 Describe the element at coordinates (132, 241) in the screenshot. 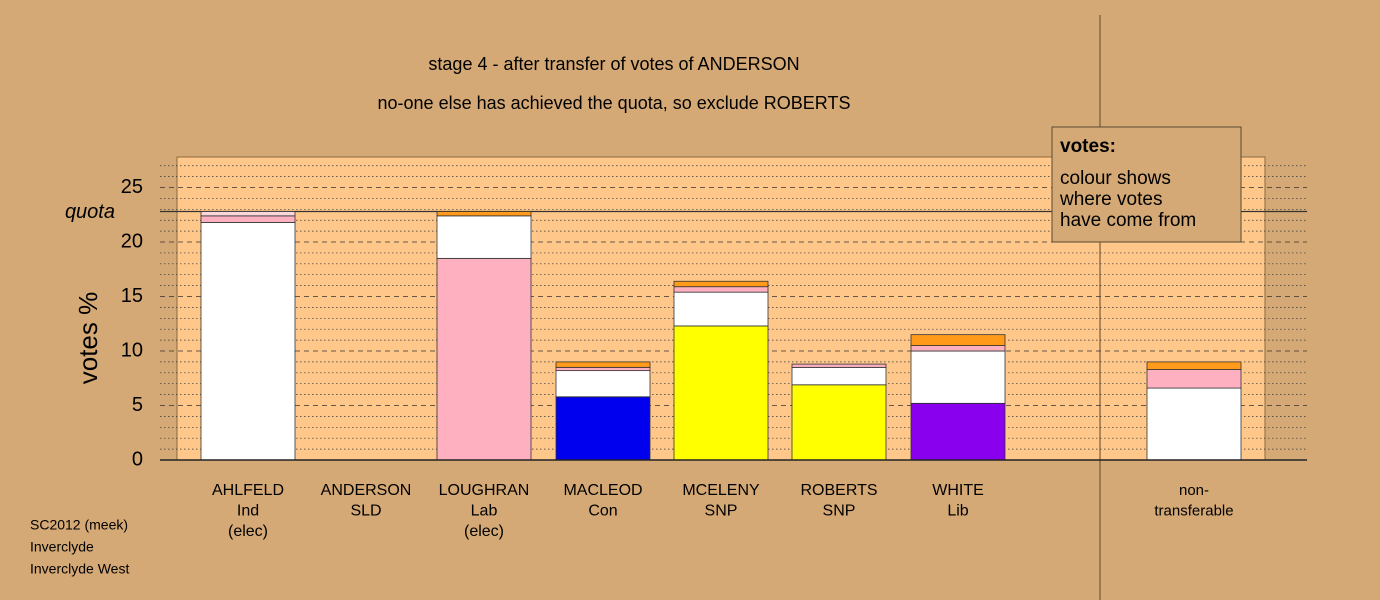

I see `y-tick-label: 20` at that location.